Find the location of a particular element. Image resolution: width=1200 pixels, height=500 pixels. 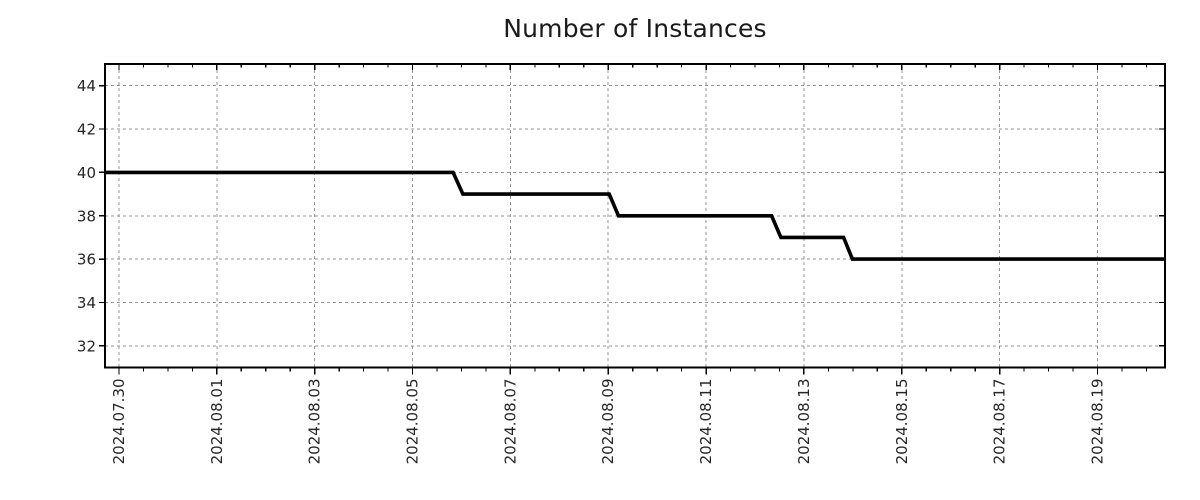

y-tick-label: 40 is located at coordinates (86, 173).